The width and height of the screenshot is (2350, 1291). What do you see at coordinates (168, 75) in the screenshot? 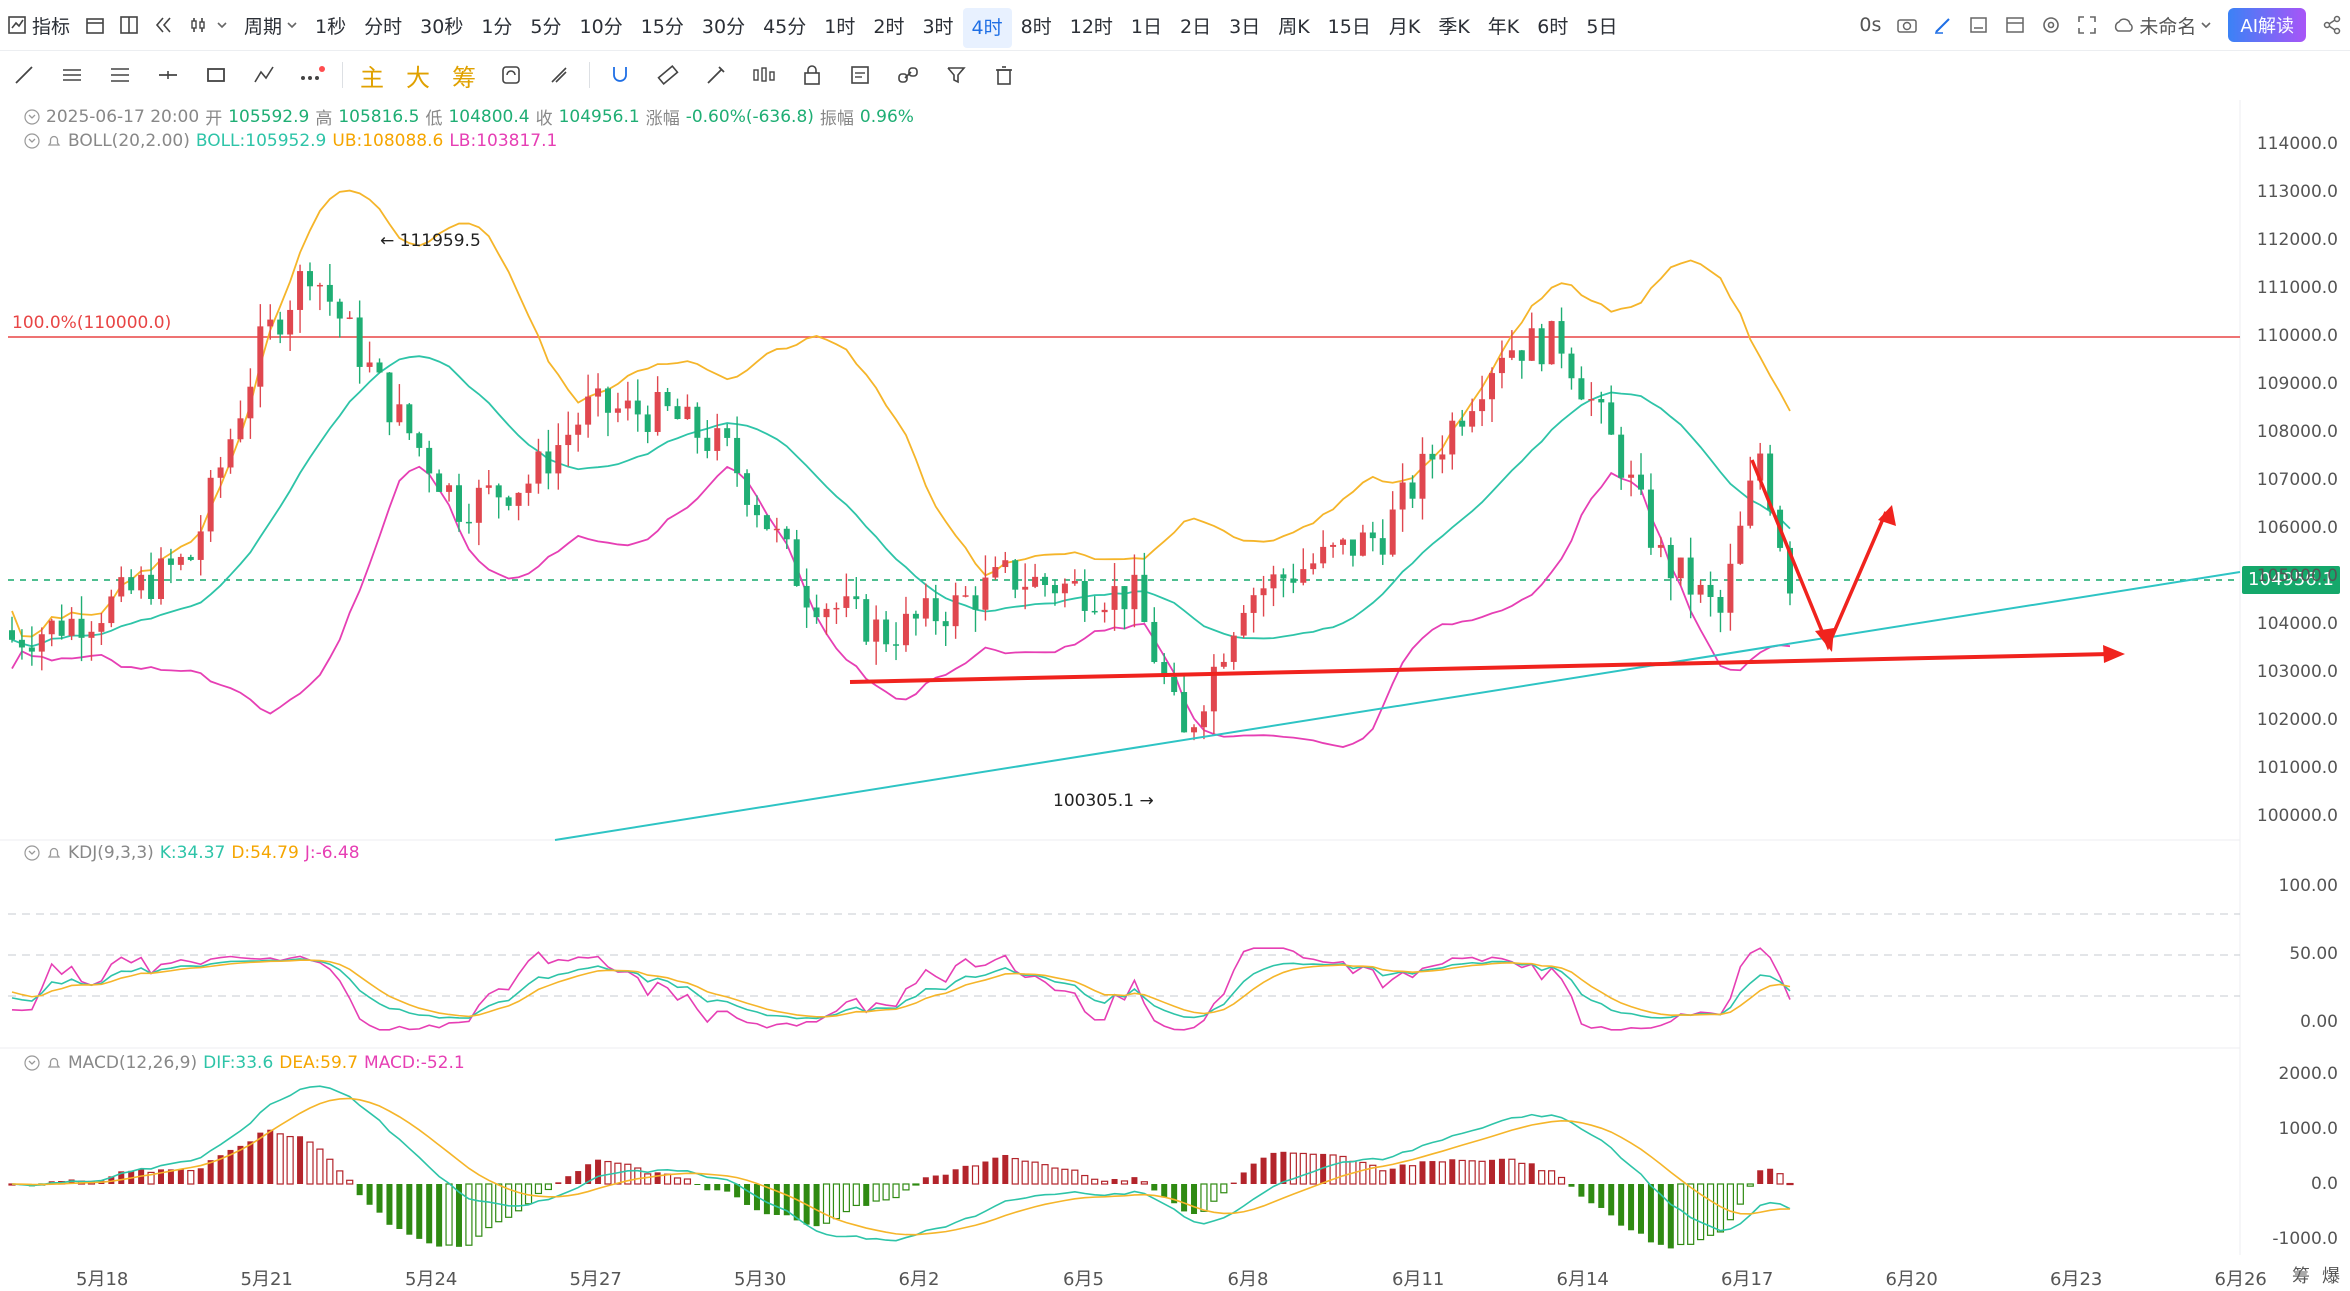
I see `hline-tool` at bounding box center [168, 75].